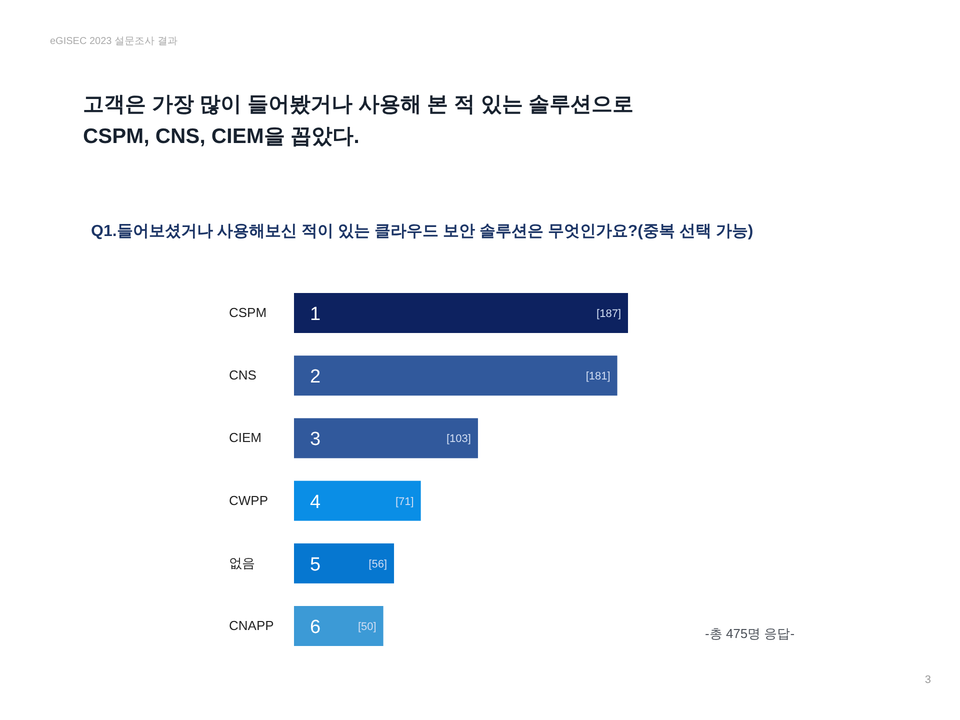 This screenshot has width=960, height=720. Describe the element at coordinates (315, 502) in the screenshot. I see `rank-label: 4` at that location.